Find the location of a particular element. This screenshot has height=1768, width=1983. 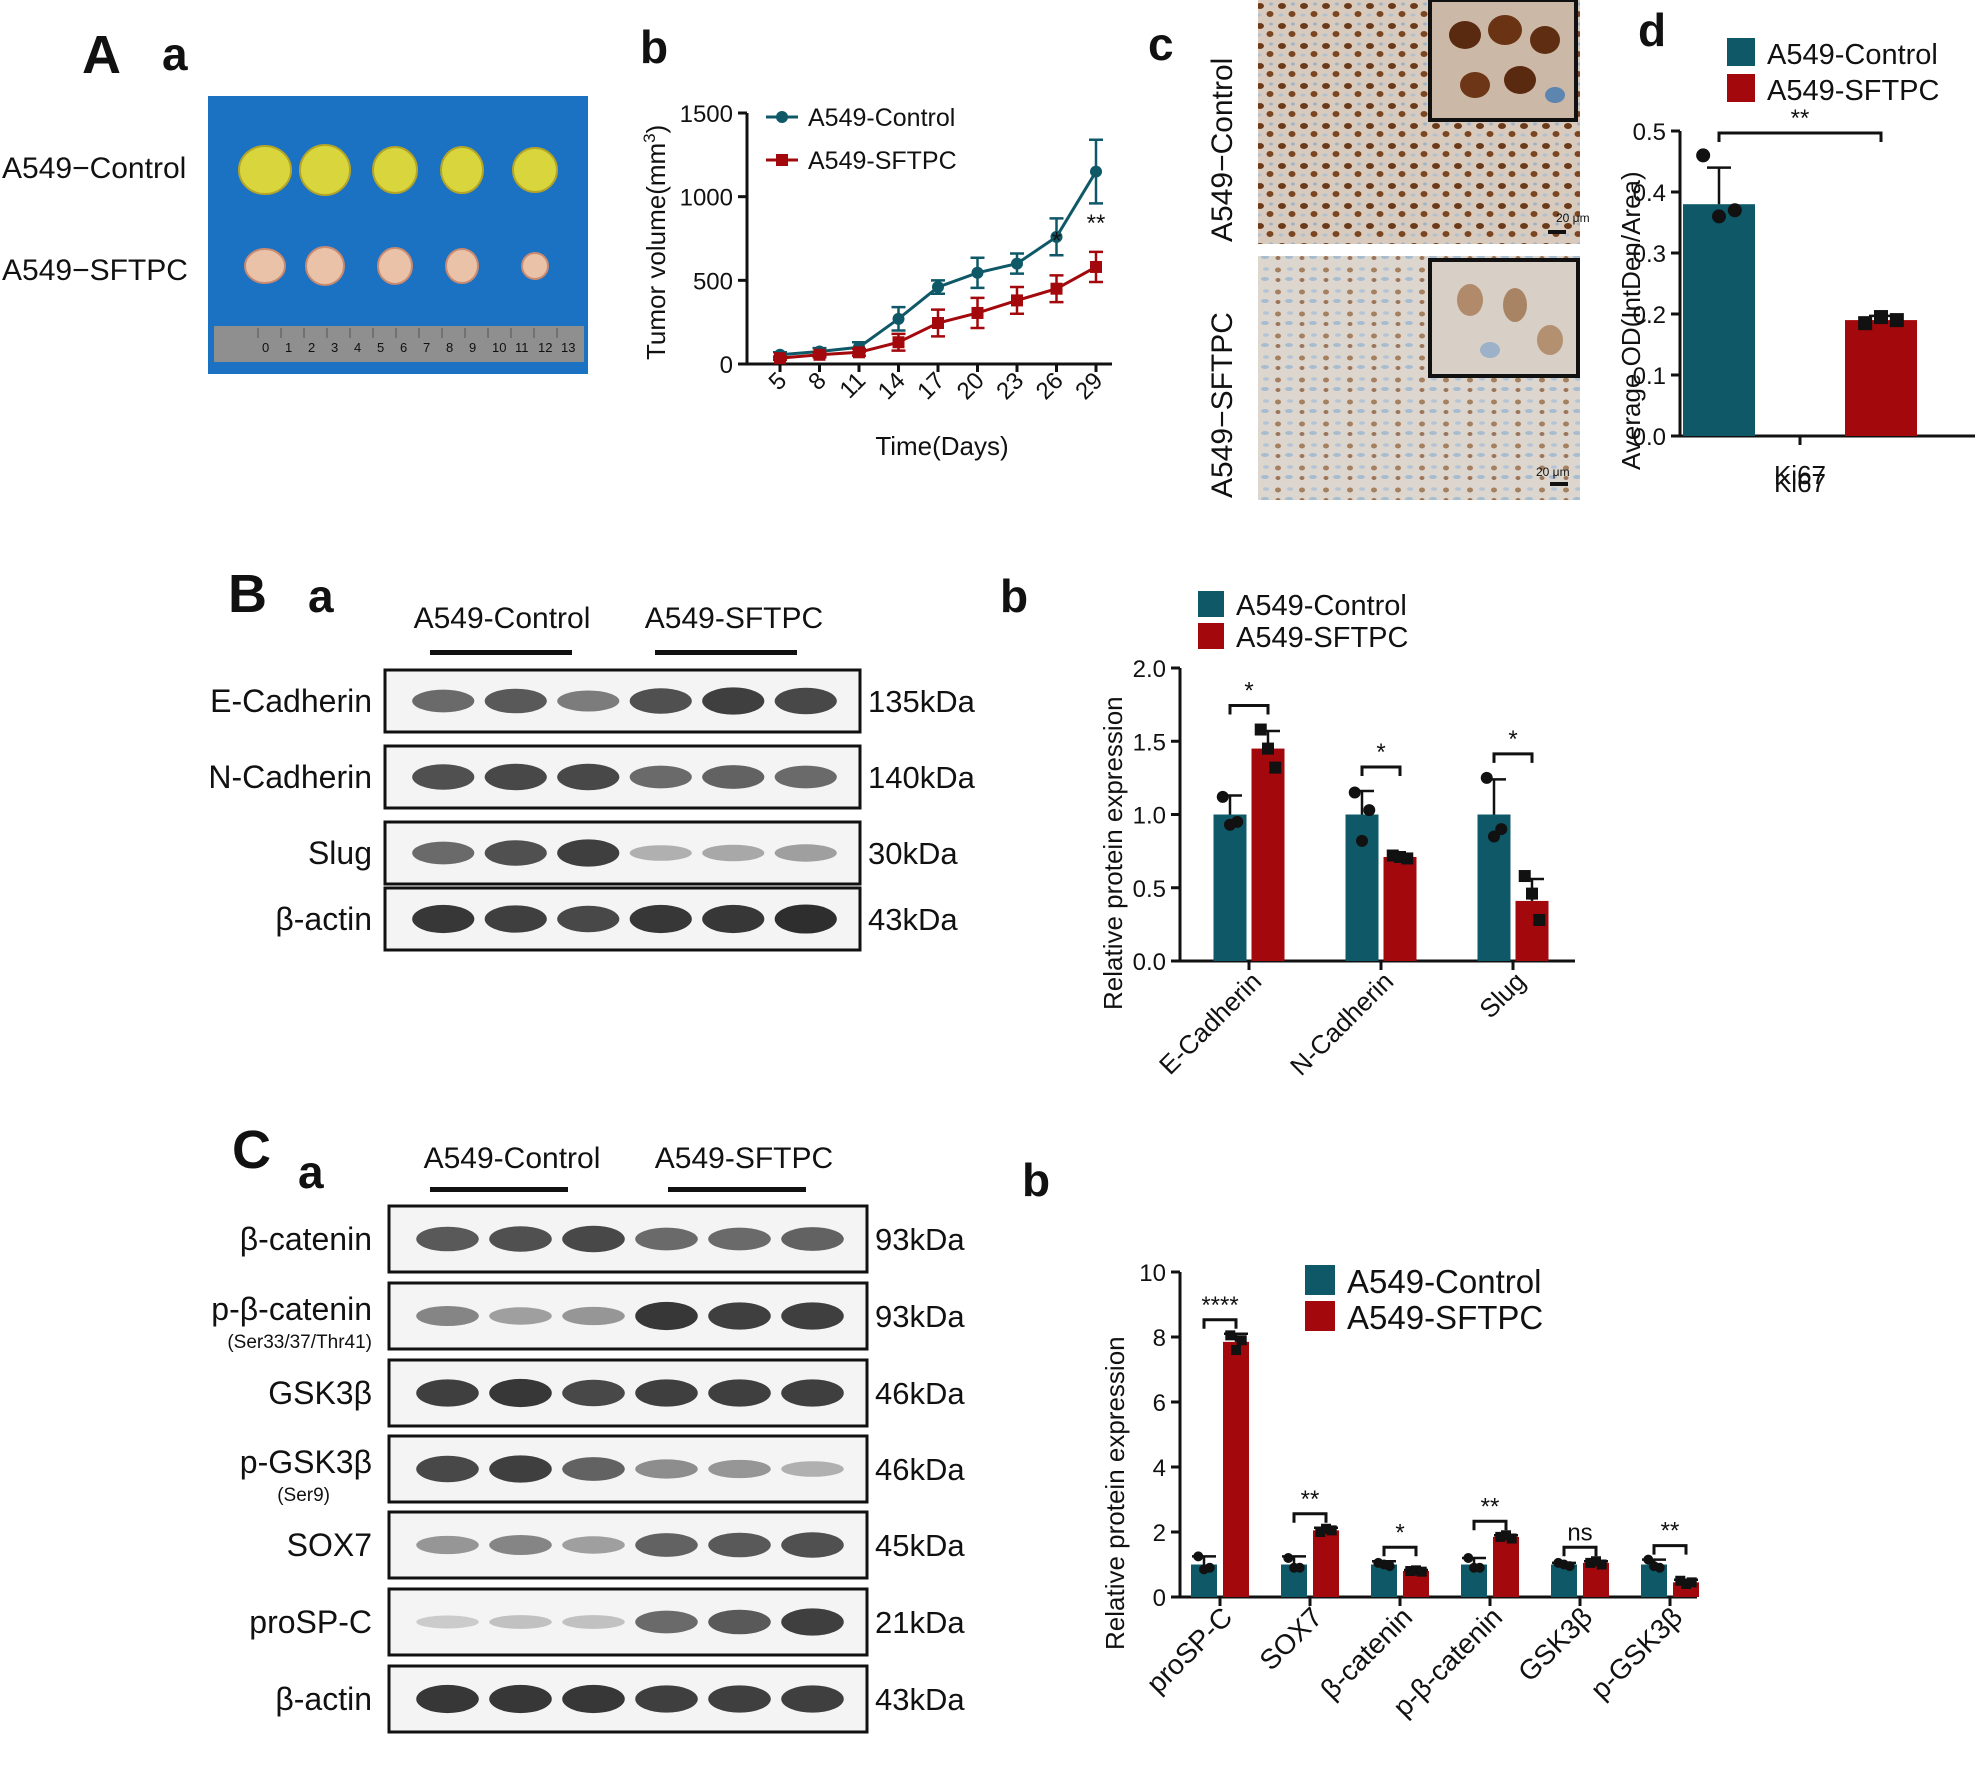

ylabel-Ad: Average OD(IntDen/Area) is located at coordinates (1631, 320).